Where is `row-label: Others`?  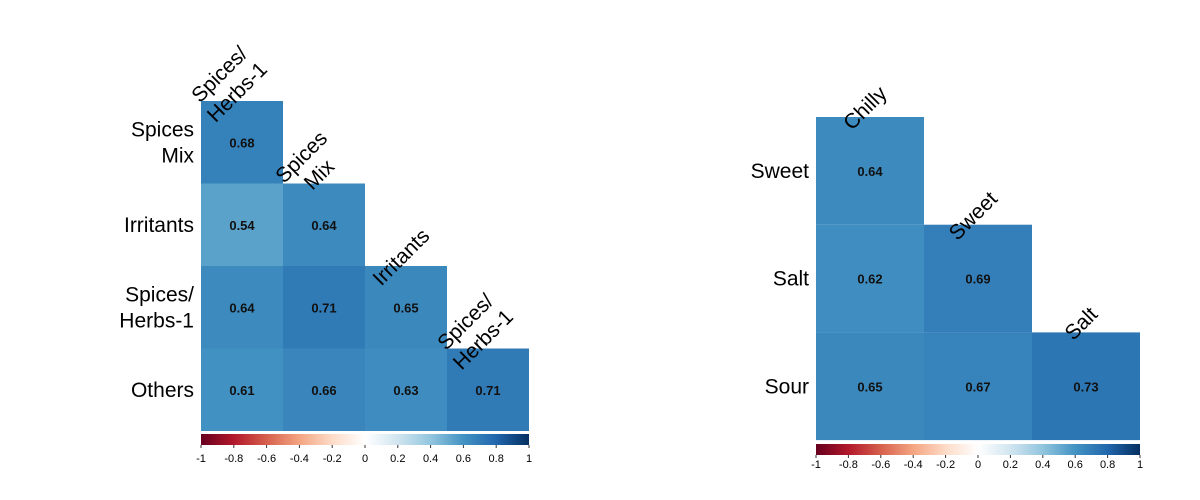
row-label: Others is located at coordinates (162, 390).